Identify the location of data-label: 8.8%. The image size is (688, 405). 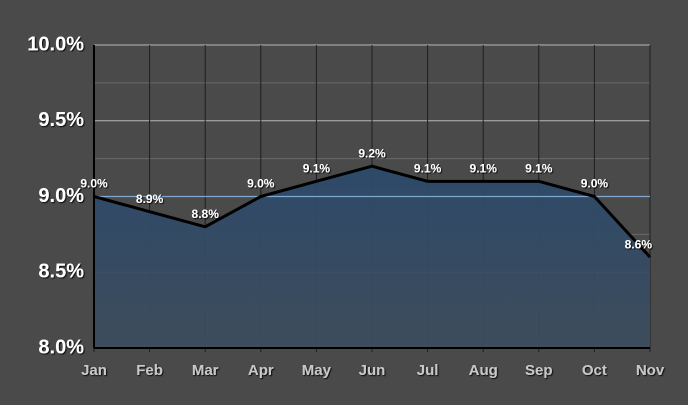
(206, 214).